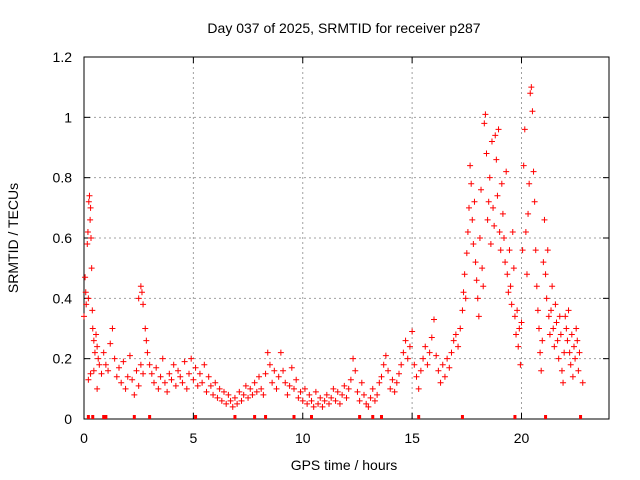  I want to click on x-tick-label: 20, so click(522, 438).